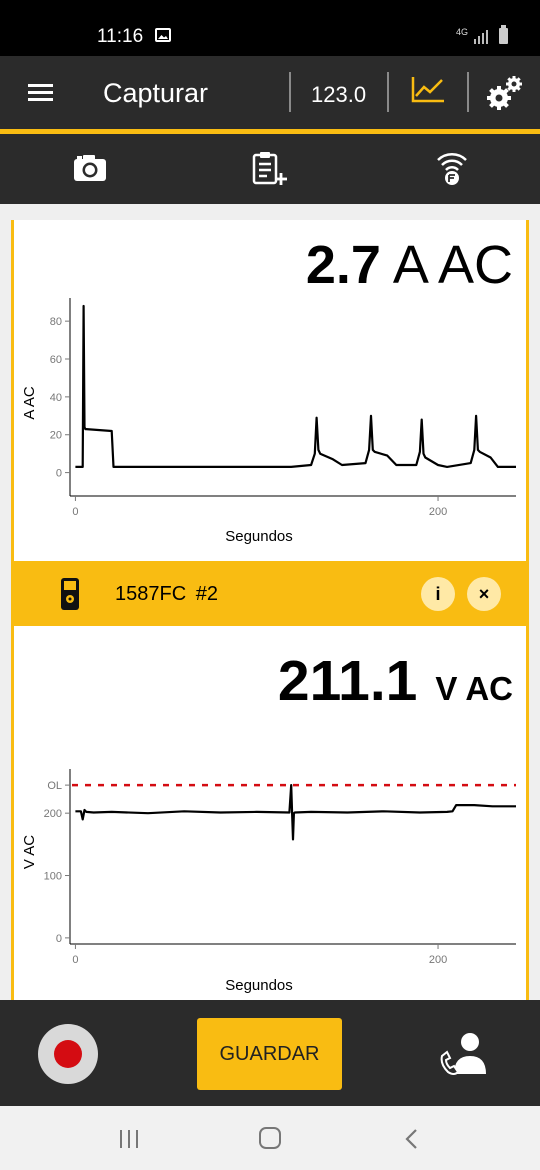 The width and height of the screenshot is (540, 1170). What do you see at coordinates (90, 168) in the screenshot?
I see `camera-icon` at bounding box center [90, 168].